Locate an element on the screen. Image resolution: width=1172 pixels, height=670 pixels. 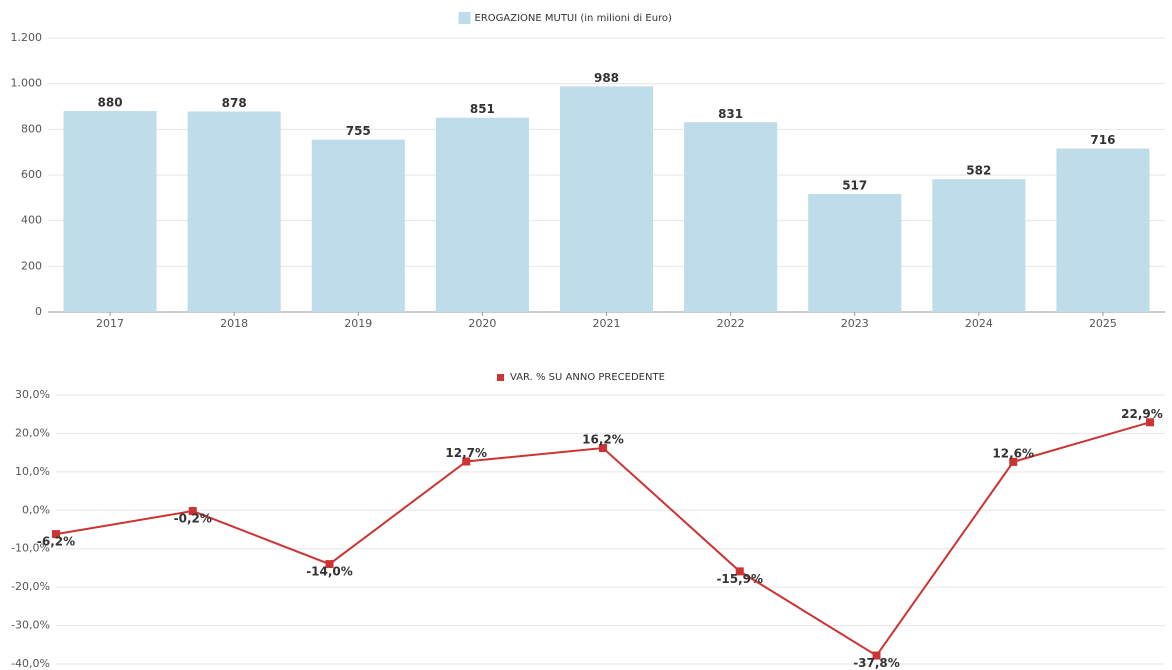
value-label: -15,9% is located at coordinates (739, 579).